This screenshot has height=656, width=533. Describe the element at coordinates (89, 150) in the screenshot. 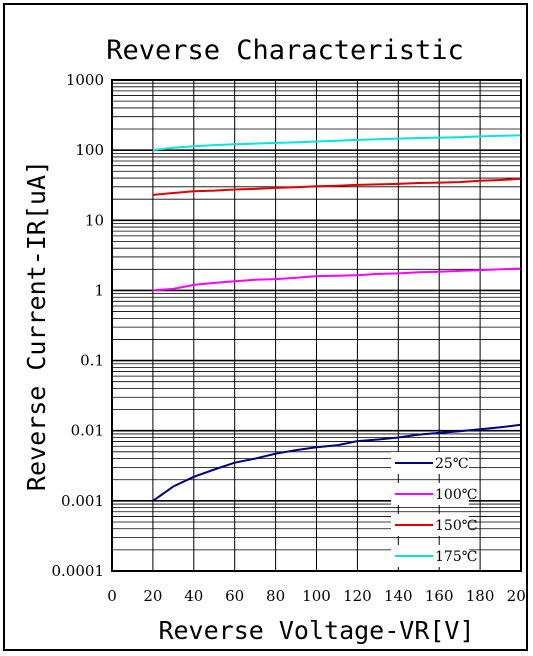

I see `y-tick-label: 100` at that location.